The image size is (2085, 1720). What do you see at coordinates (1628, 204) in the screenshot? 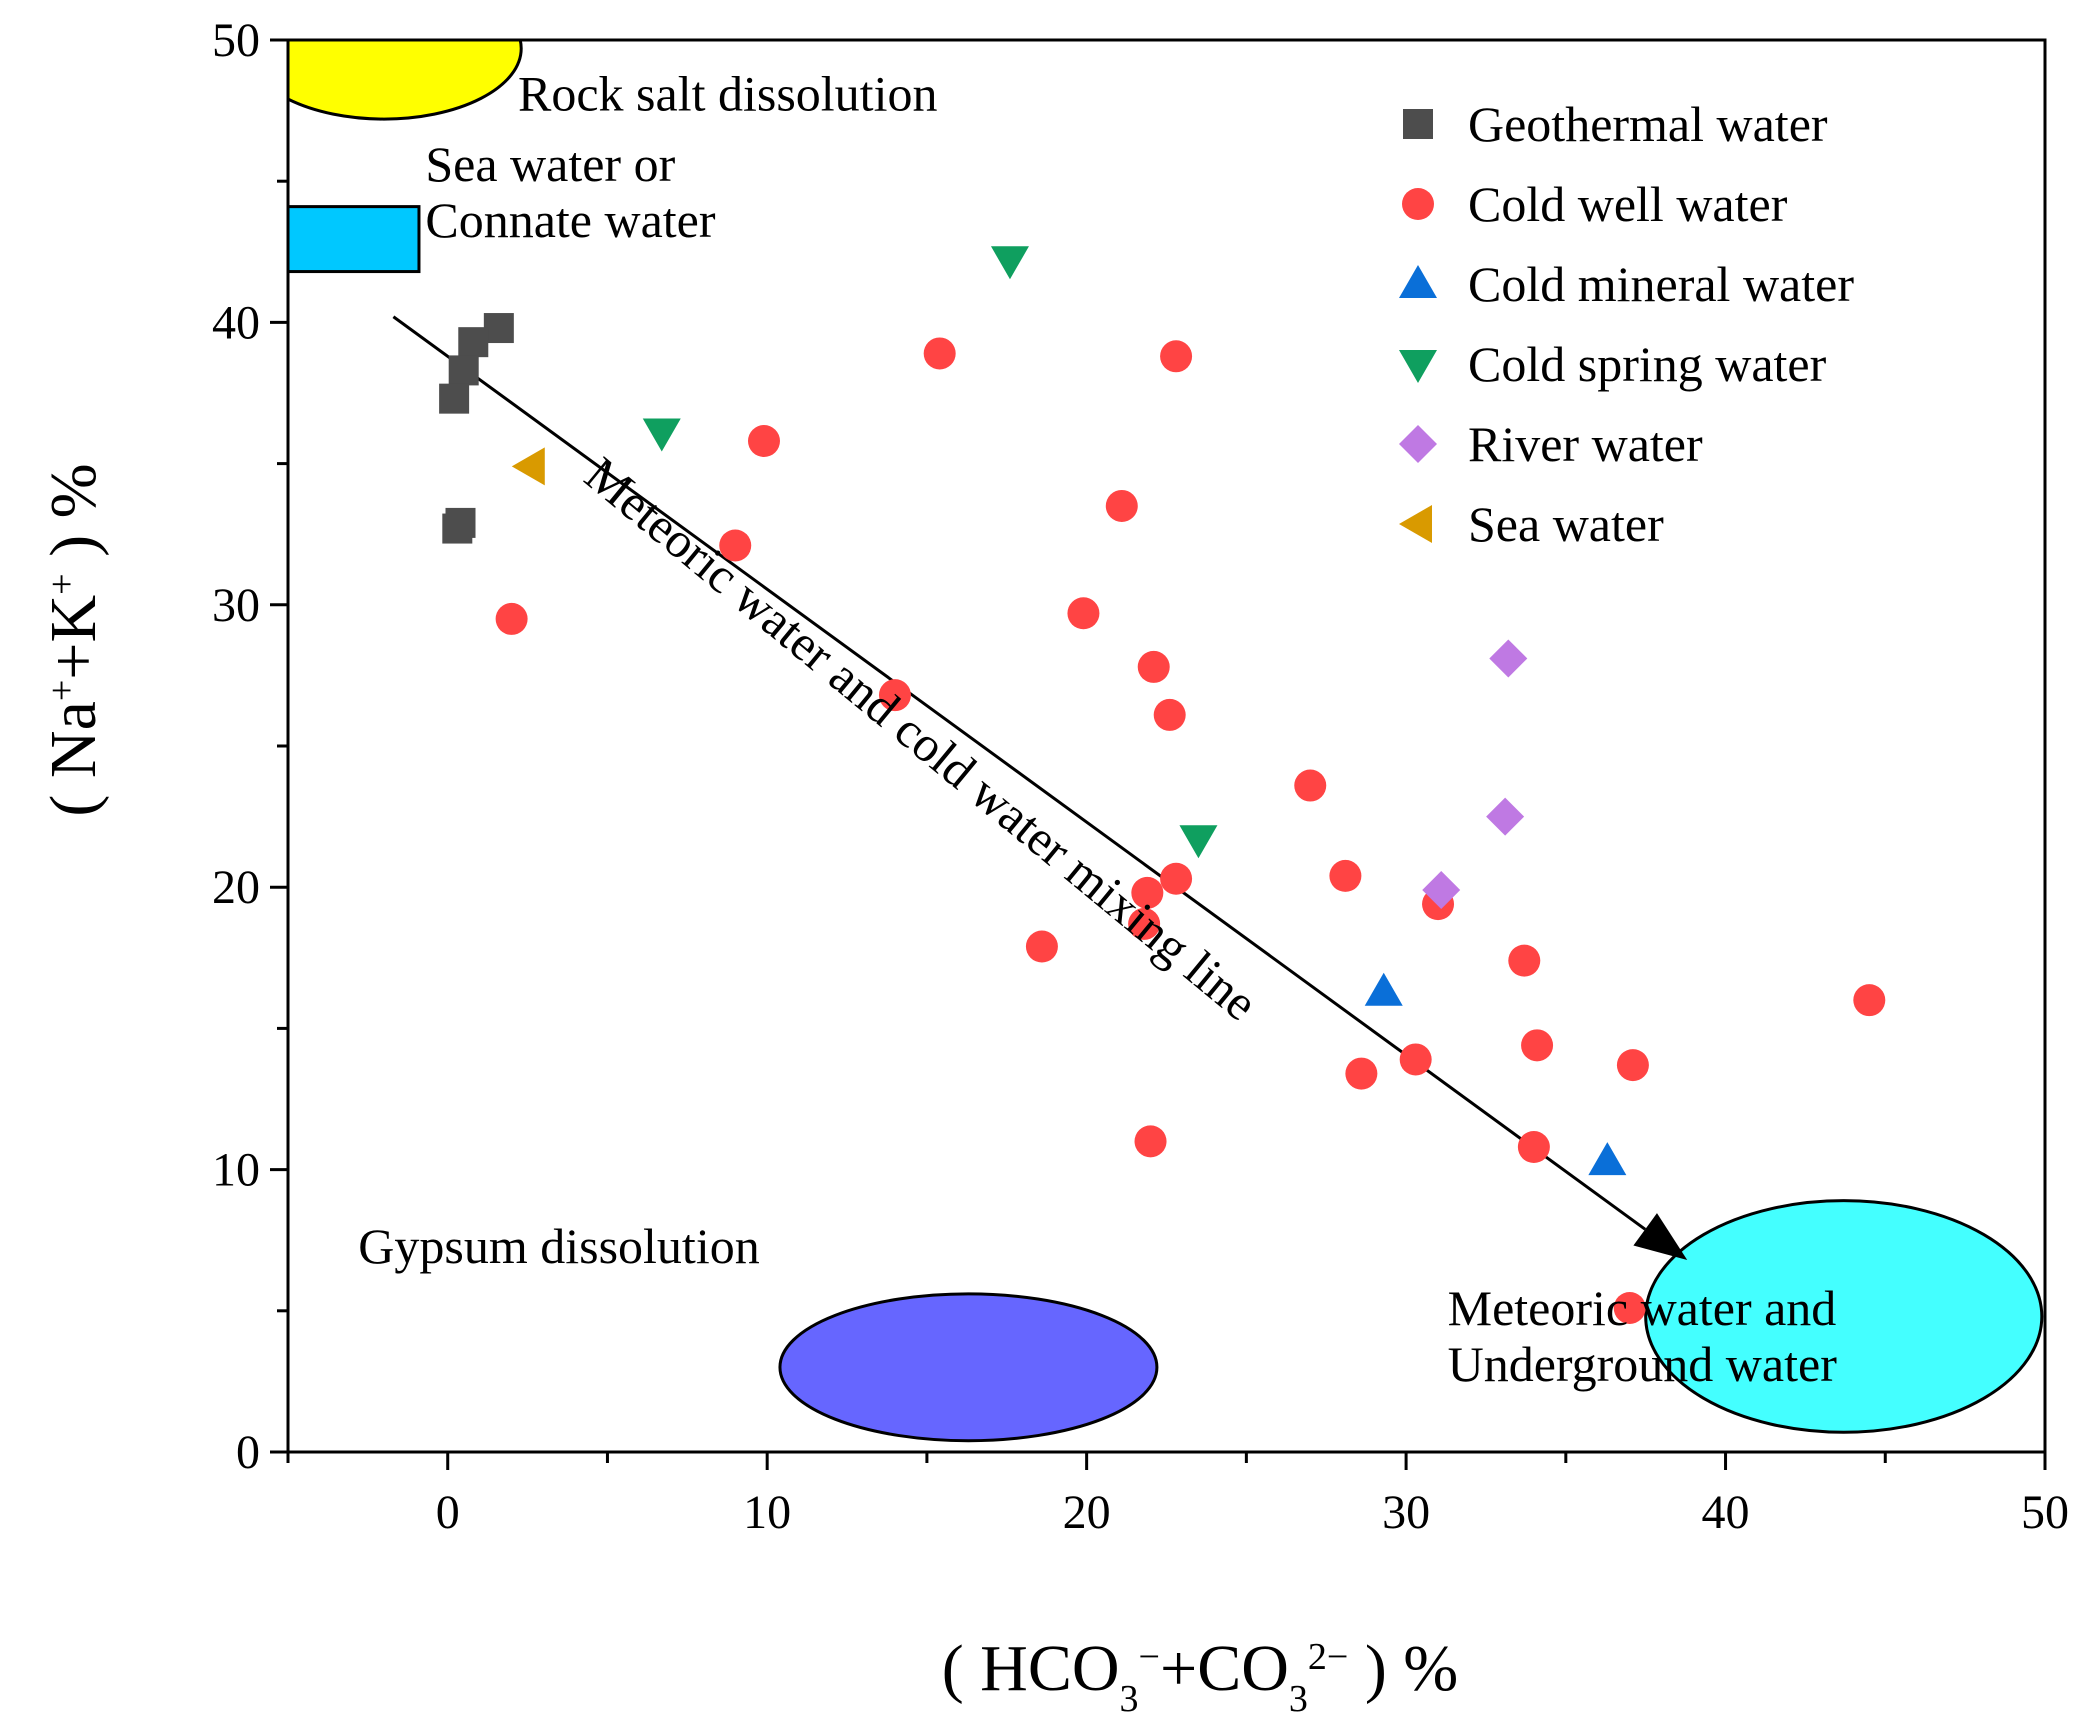
I see `legend-label-cold-well-water: Cold well water` at bounding box center [1628, 204].